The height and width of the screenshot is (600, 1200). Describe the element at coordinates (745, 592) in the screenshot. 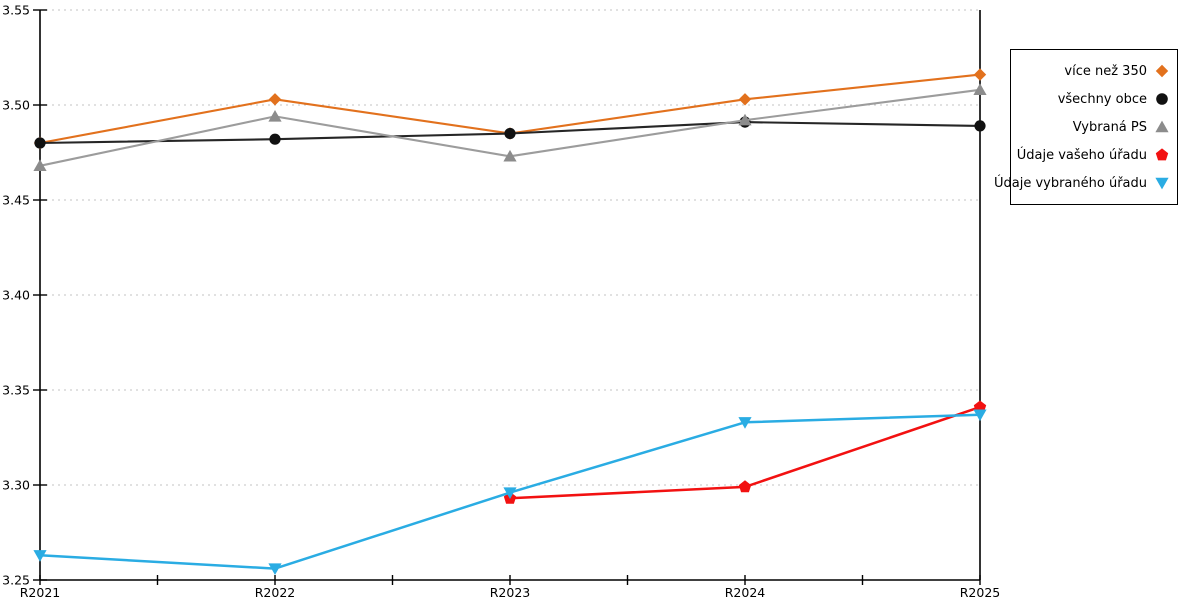

I see `x-tick-label: R2024` at that location.